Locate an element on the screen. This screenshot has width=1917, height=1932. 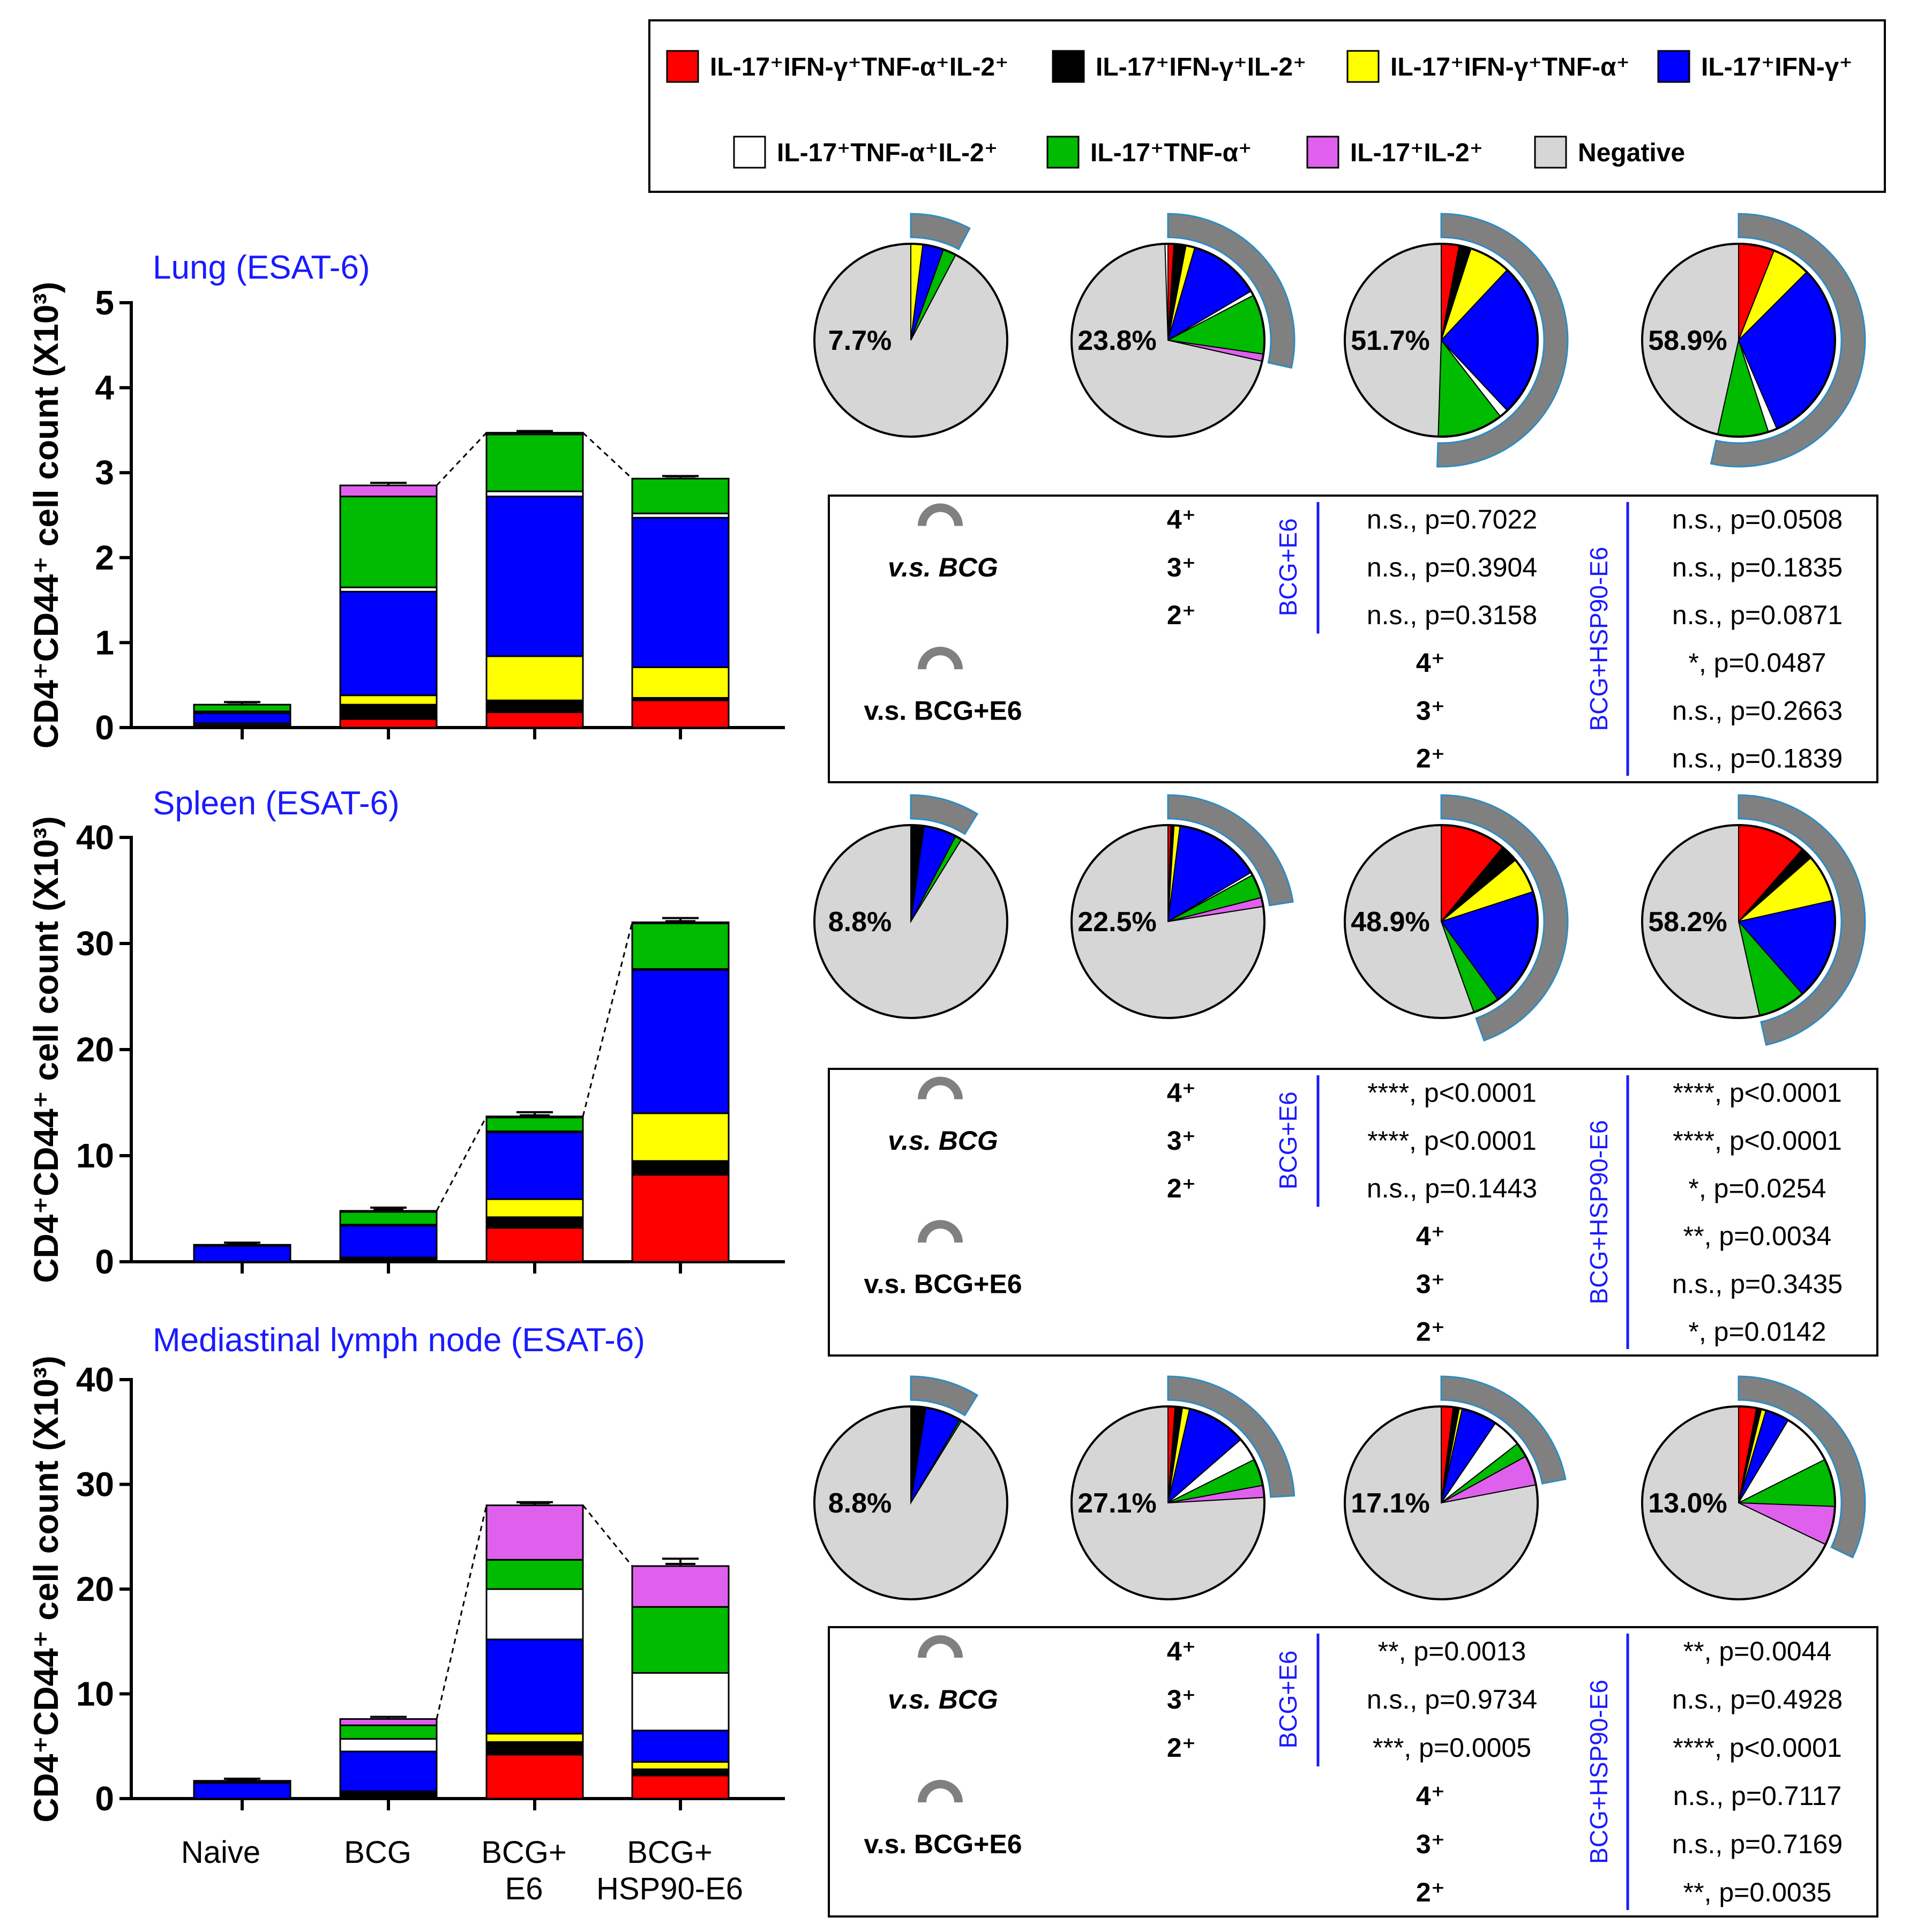
pie-chart: 17.1% is located at coordinates (1455, 1487).